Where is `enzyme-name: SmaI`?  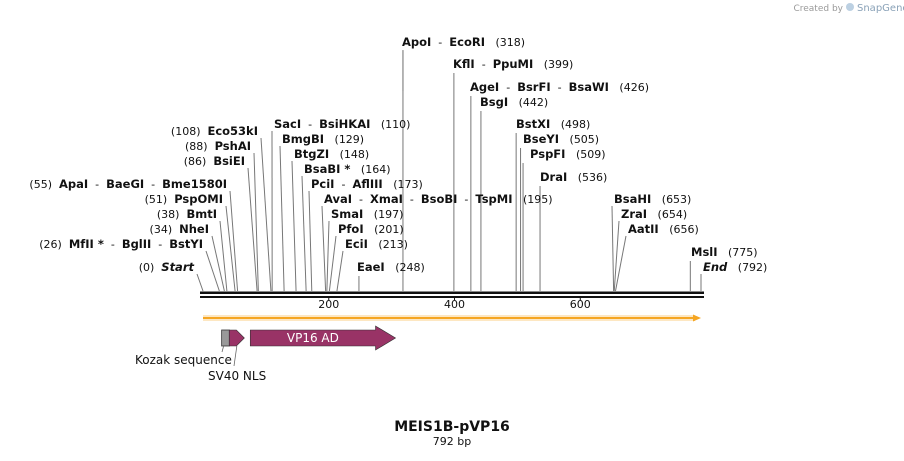 enzyme-name: SmaI is located at coordinates (347, 214).